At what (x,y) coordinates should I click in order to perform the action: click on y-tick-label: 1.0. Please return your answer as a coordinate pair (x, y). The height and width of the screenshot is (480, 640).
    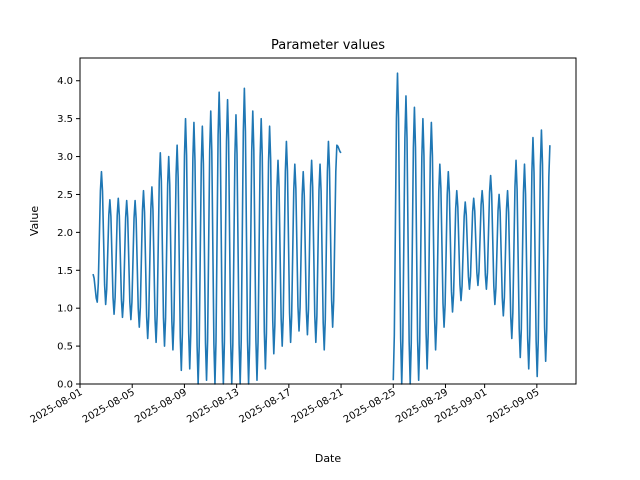
    Looking at the image, I should click on (65, 309).